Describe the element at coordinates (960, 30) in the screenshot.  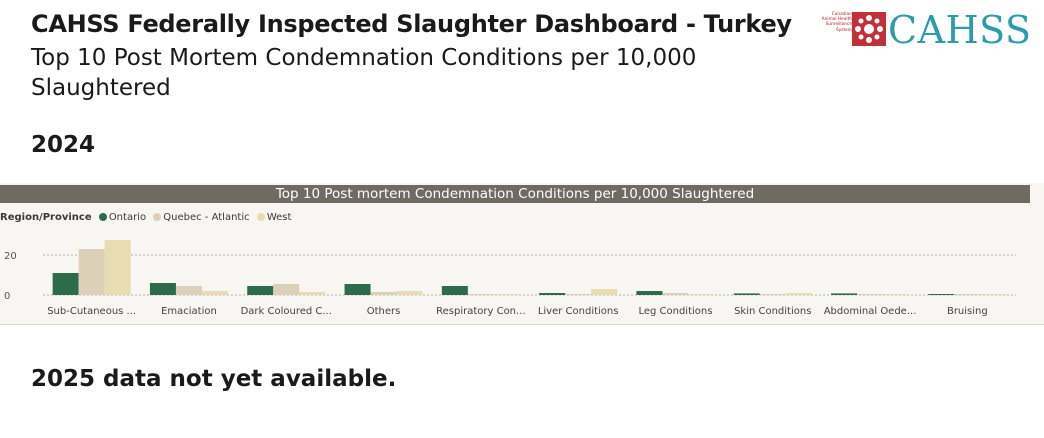
I see `logo-text: CAHSS` at that location.